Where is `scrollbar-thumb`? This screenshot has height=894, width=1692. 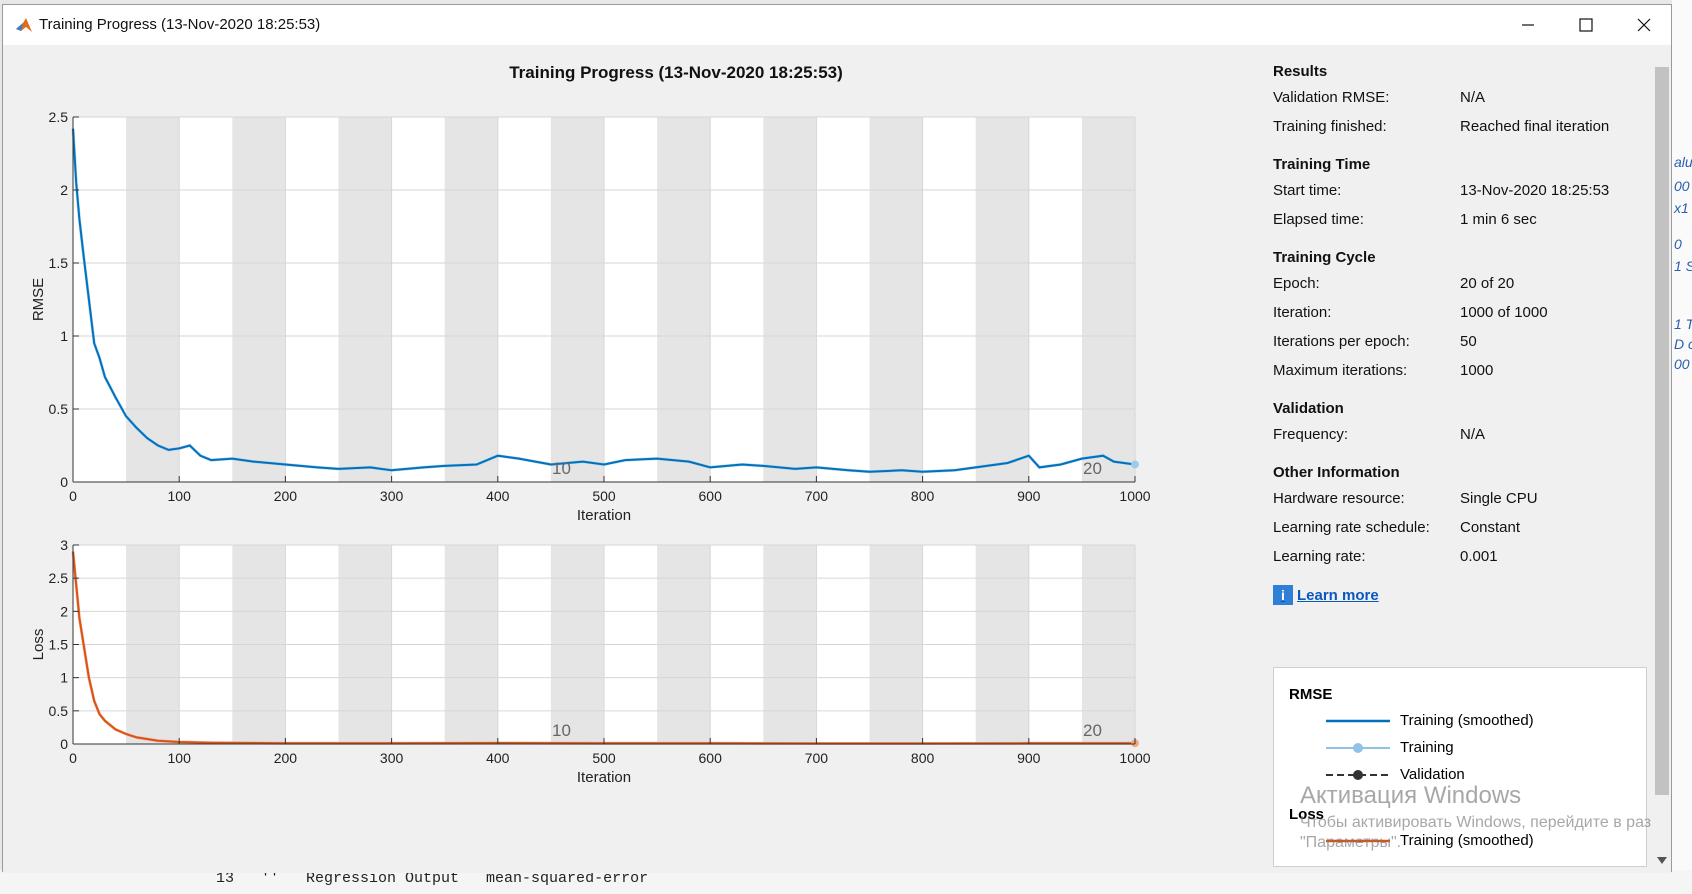
scrollbar-thumb is located at coordinates (1662, 431).